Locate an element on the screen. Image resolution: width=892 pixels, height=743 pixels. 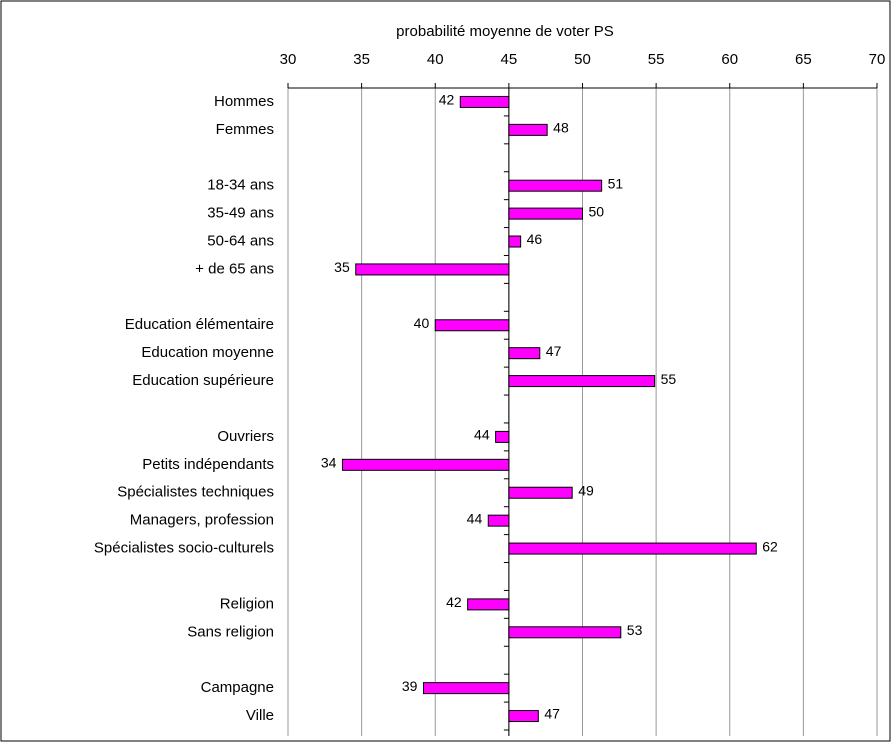
y-tick-label: 35-49 ans is located at coordinates (240, 213).